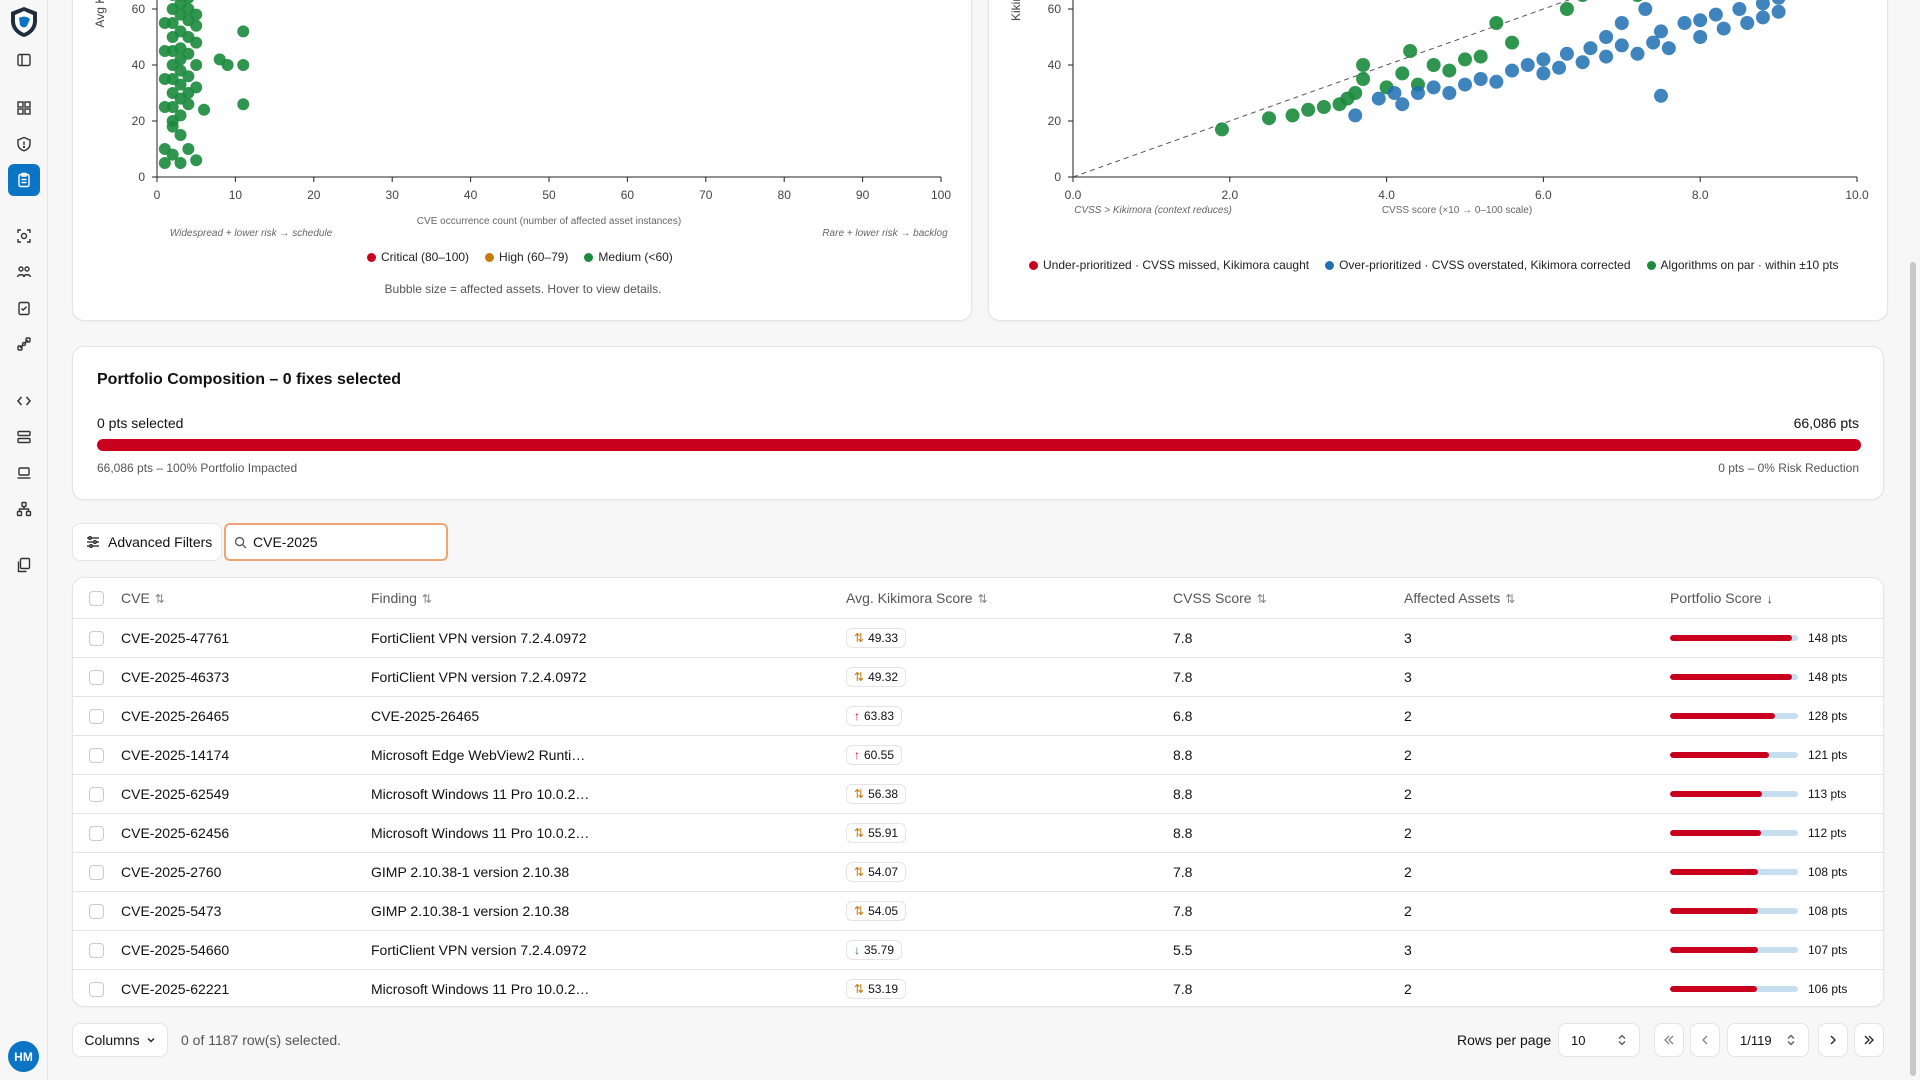 The width and height of the screenshot is (1920, 1080). Describe the element at coordinates (1537, 598) in the screenshot. I see `col-affected-assets: Affected Assets ⇅` at that location.